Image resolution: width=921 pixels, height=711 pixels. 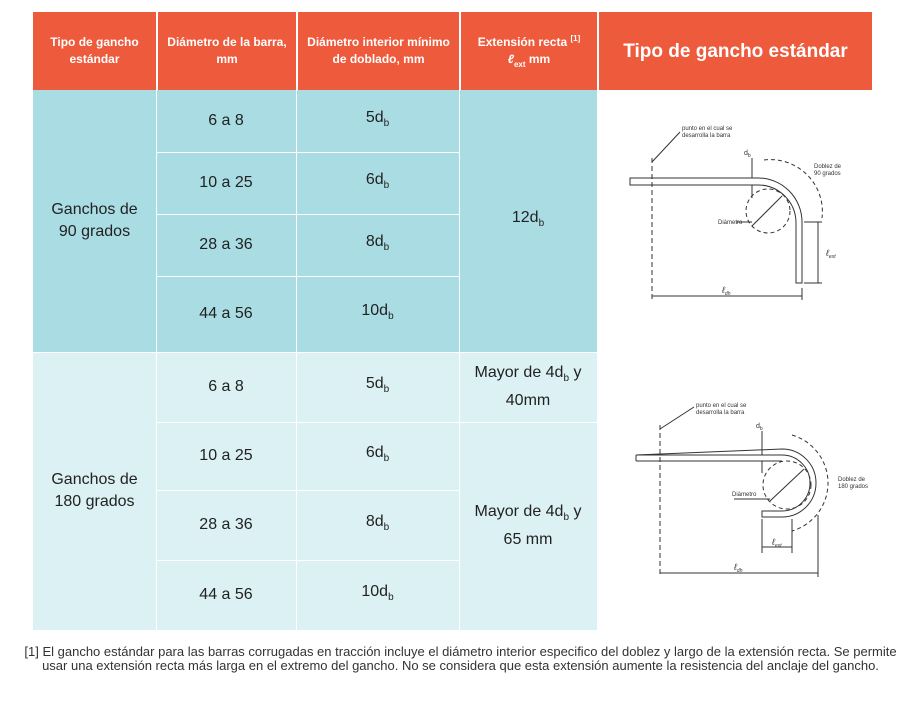 I want to click on header-extension-text: Extensión recta, so click(x=522, y=41).